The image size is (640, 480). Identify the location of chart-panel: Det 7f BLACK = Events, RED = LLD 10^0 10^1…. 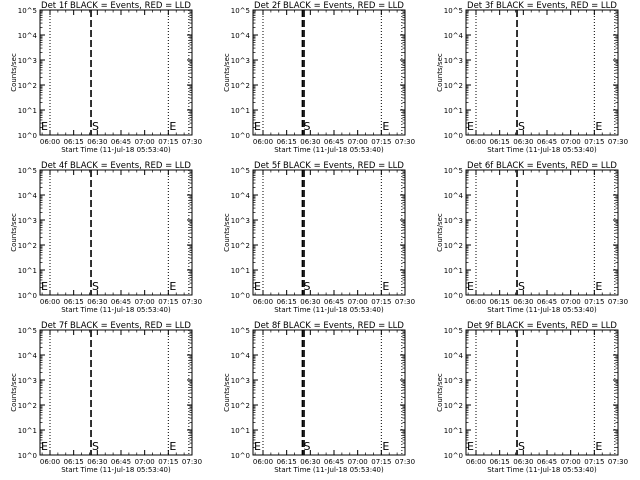
(106, 397).